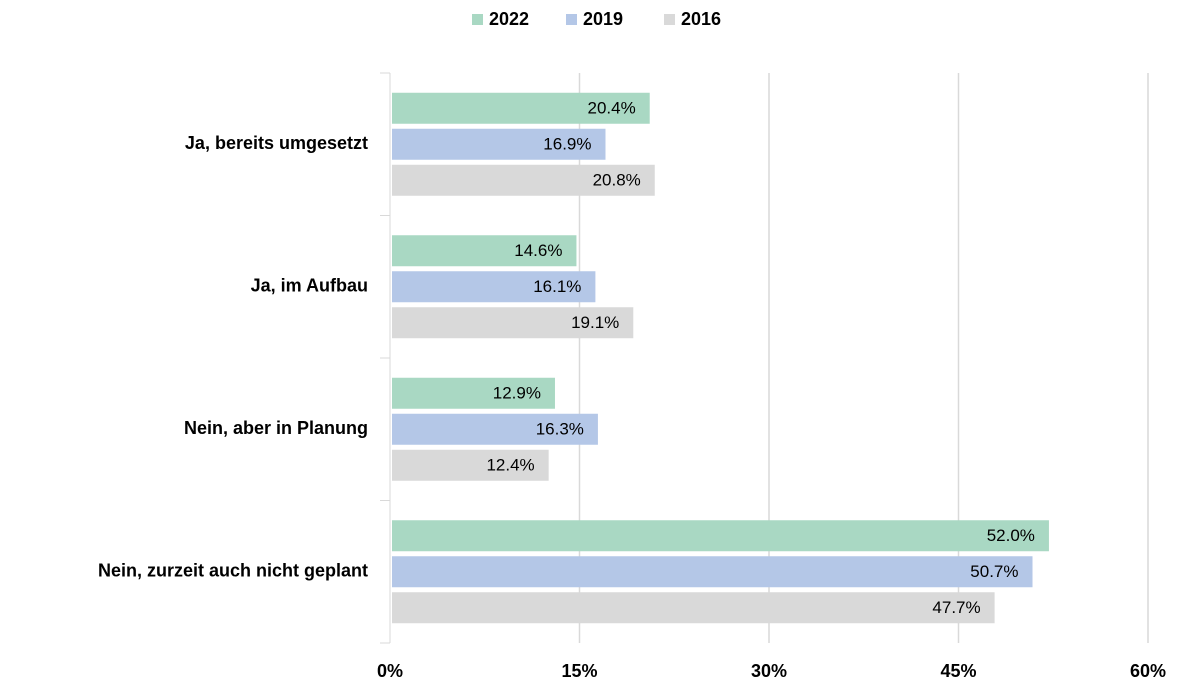 The image size is (1180, 684). Describe the element at coordinates (390, 671) in the screenshot. I see `x-tick-label: 0%` at that location.